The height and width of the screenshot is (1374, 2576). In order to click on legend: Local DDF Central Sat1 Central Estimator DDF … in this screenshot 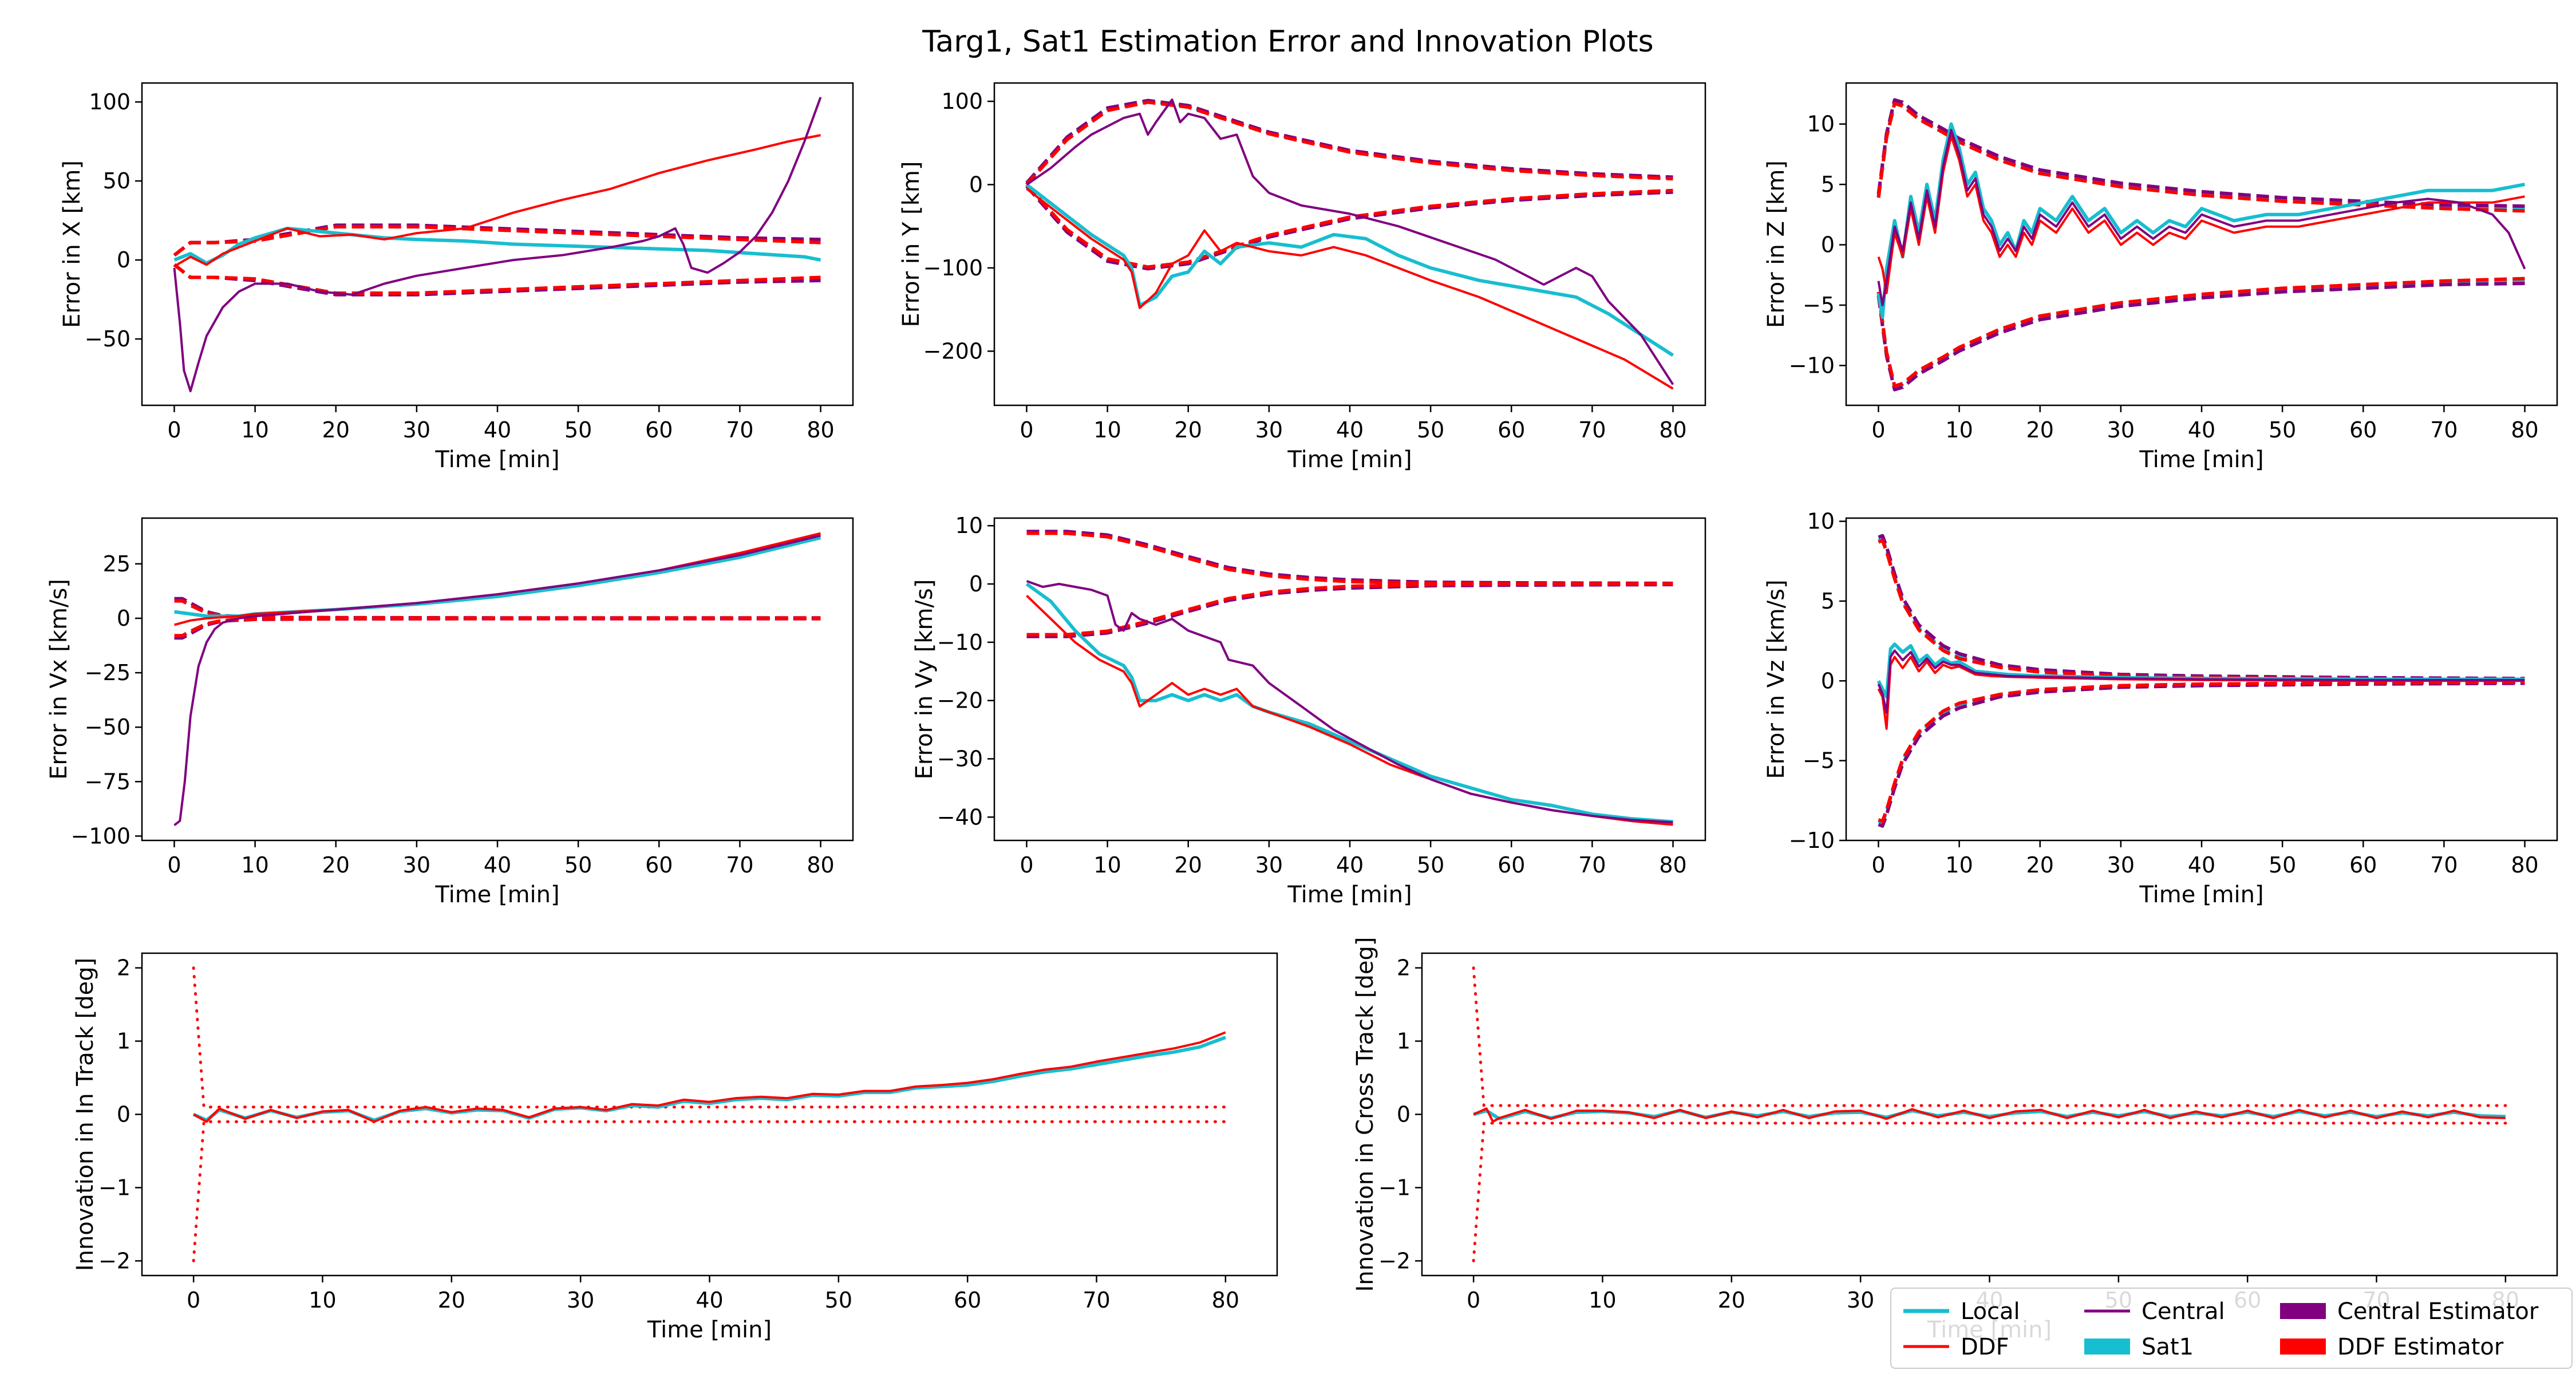, I will do `click(2231, 1328)`.